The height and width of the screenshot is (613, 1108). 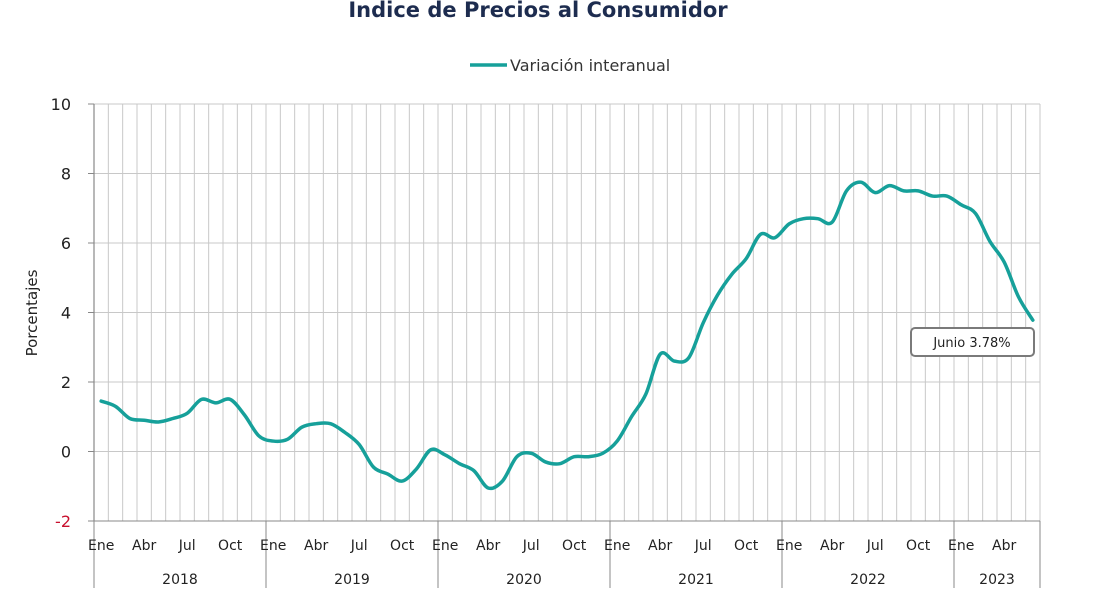 What do you see at coordinates (32, 312) in the screenshot?
I see `y-axis-label: Porcentajes` at bounding box center [32, 312].